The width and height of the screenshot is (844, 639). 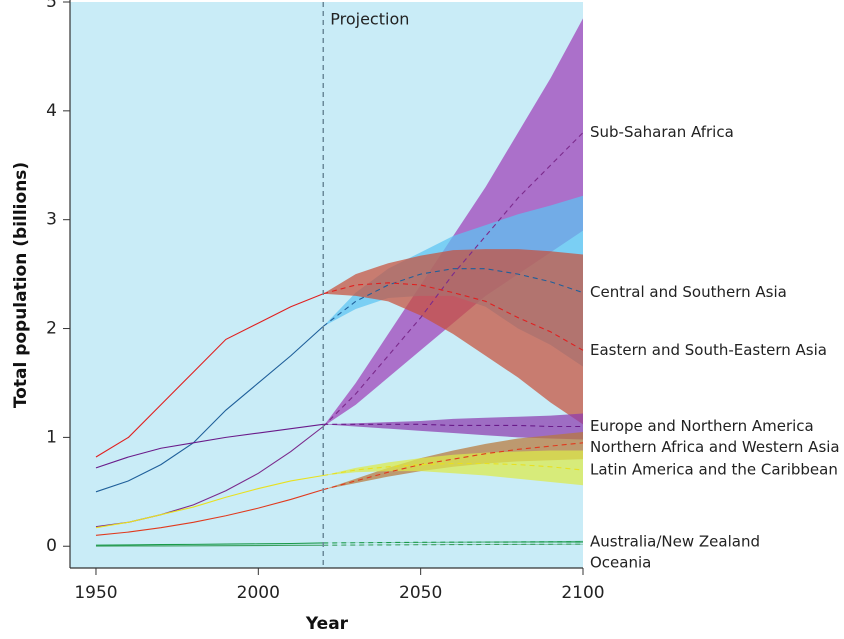 I want to click on series-label: Latin America and the Caribbean, so click(x=714, y=470).